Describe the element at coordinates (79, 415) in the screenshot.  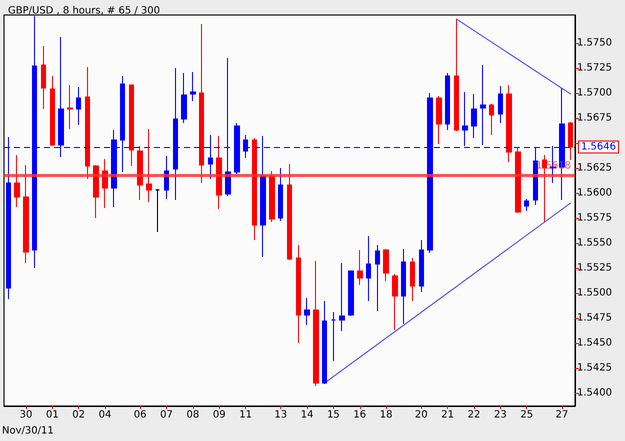
I see `x-tick-label: 02` at that location.